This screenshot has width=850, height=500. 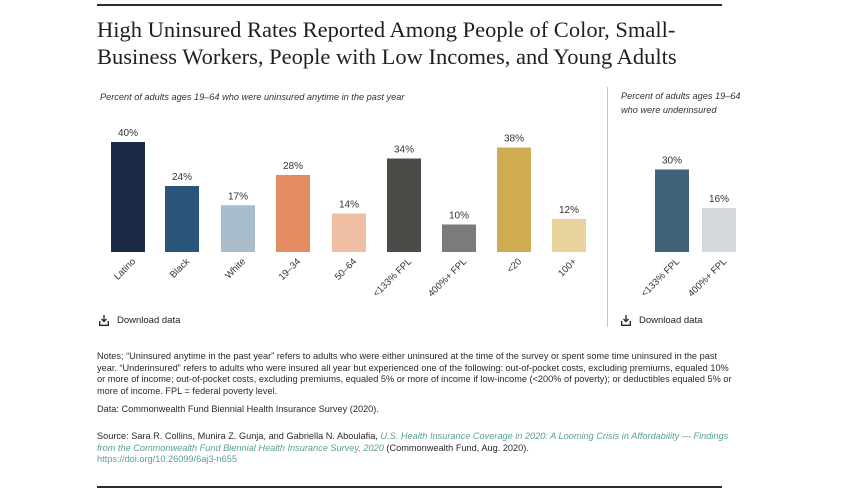 I want to click on download-data-link-right: Download data, so click(x=661, y=320).